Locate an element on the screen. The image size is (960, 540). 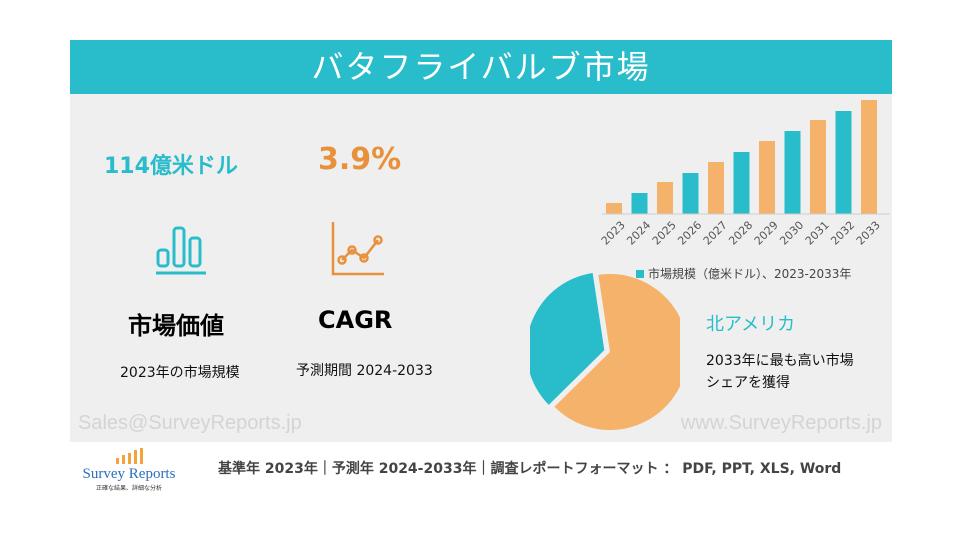
tick-label: 2032 is located at coordinates (842, 232).